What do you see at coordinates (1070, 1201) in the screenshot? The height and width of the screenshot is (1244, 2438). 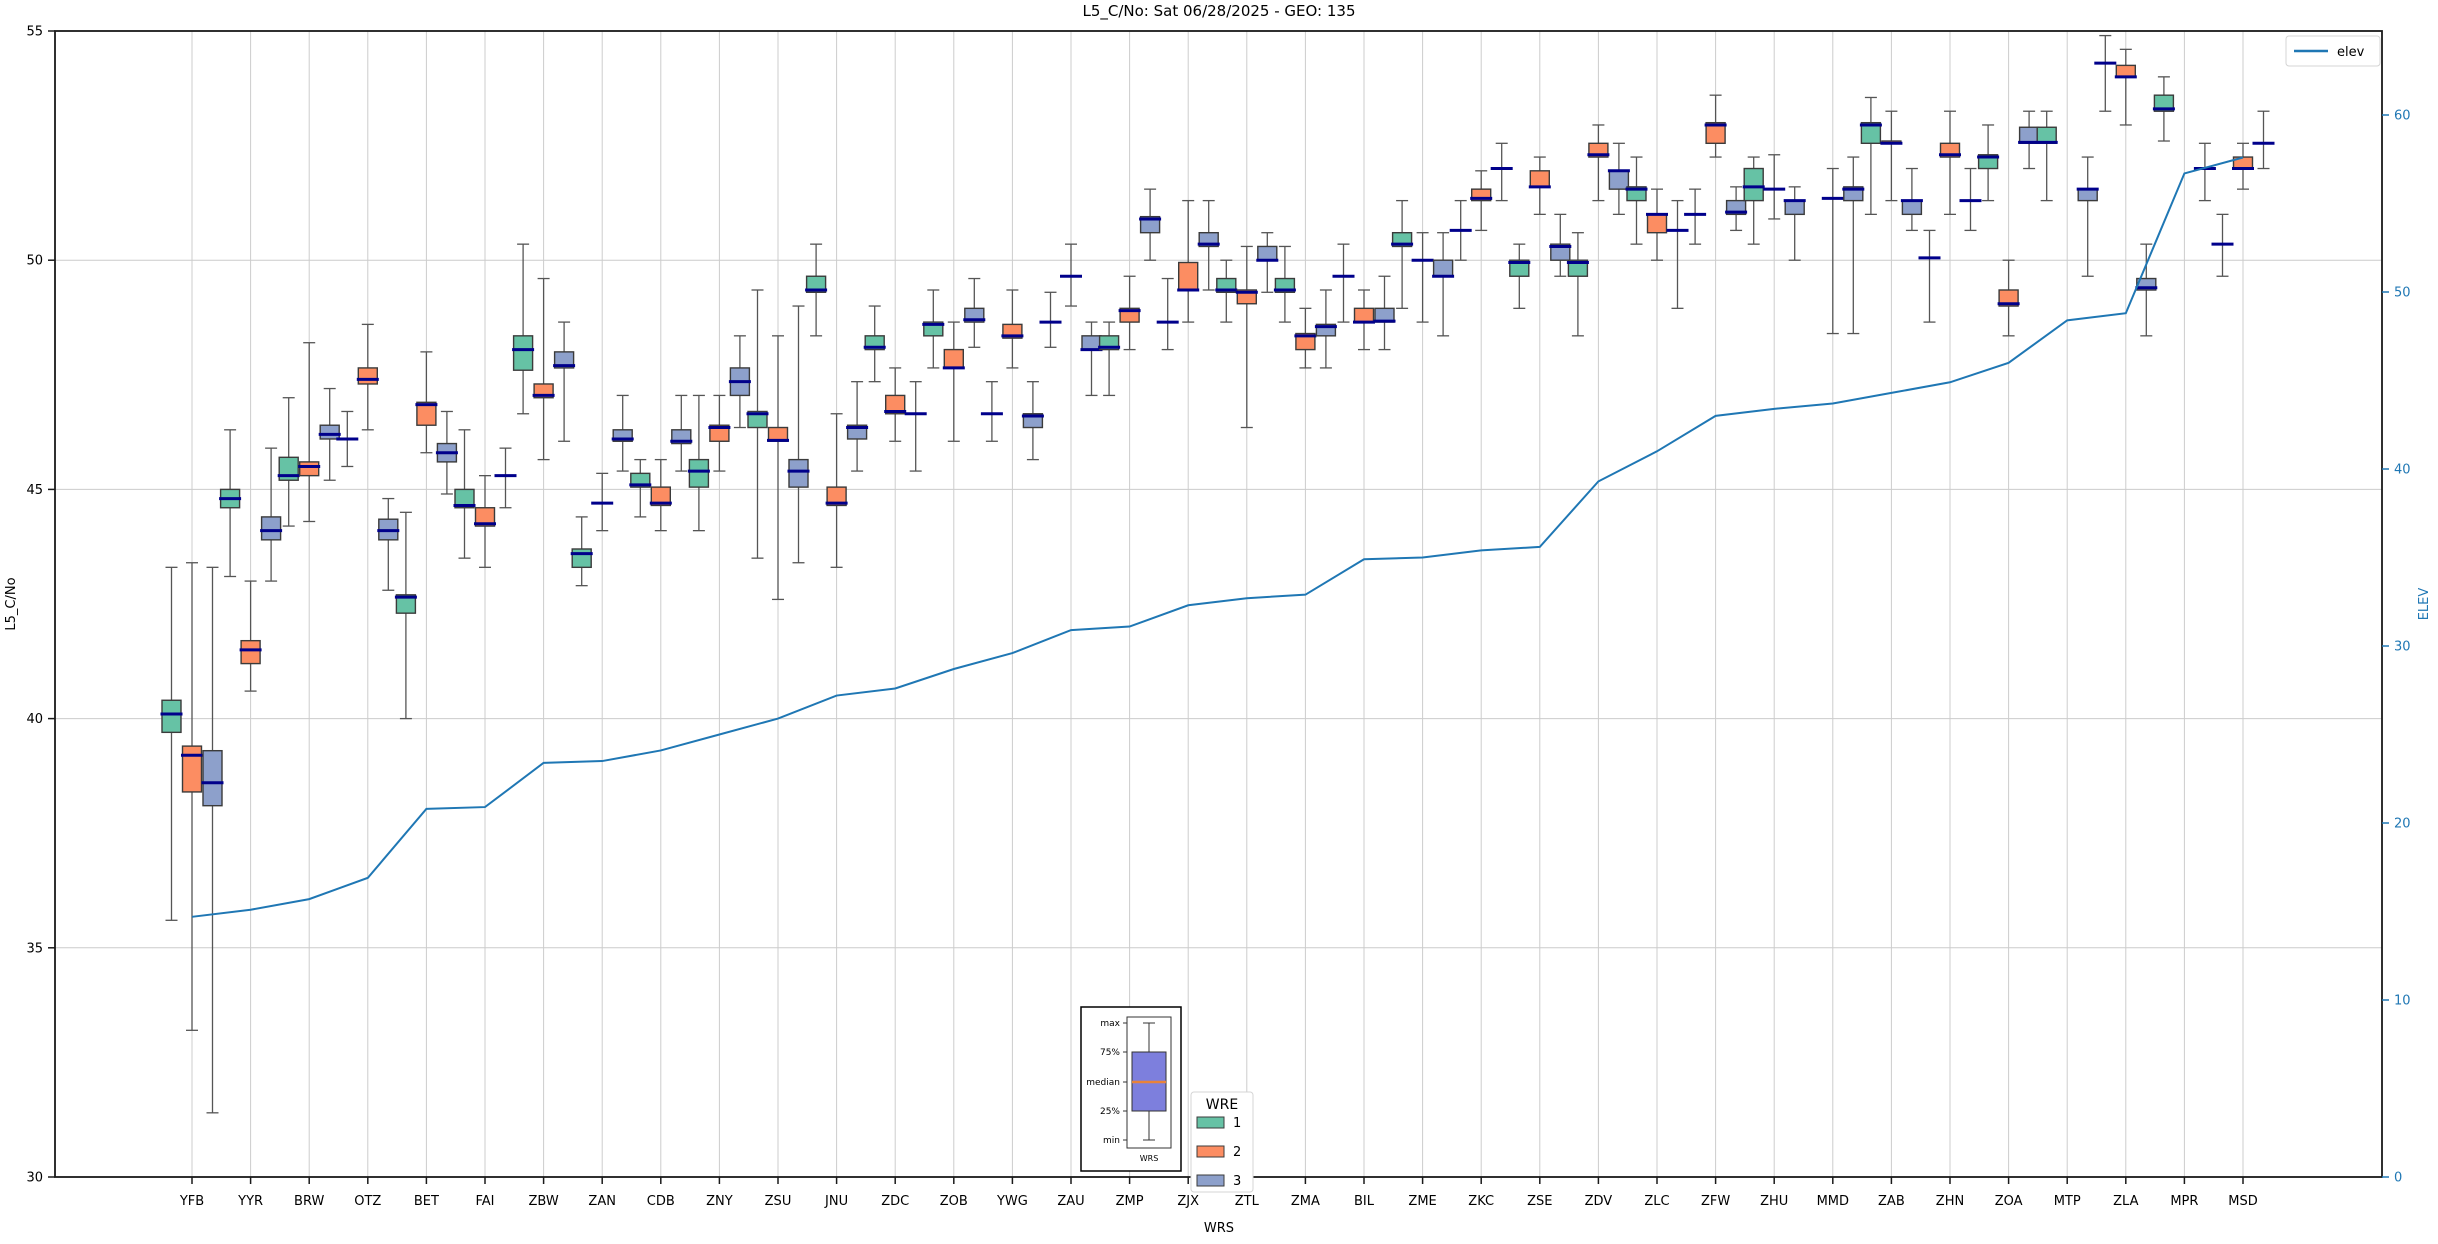 I see `xtick-label-ZAU: ZAU` at bounding box center [1070, 1201].